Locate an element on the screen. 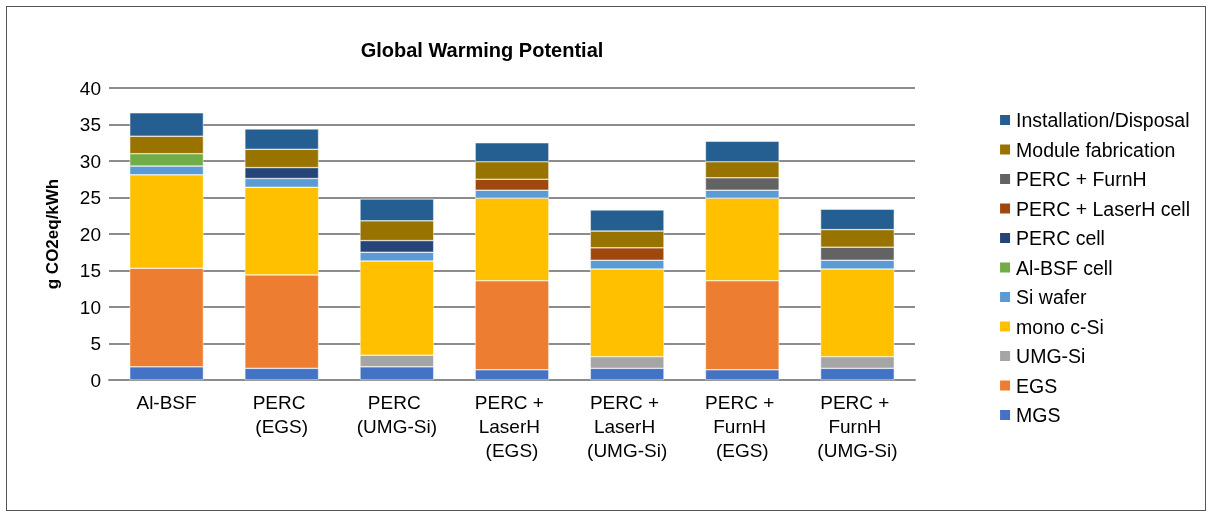 The image size is (1216, 521). y-axis-title: g CO2eq/kWh is located at coordinates (52, 234).